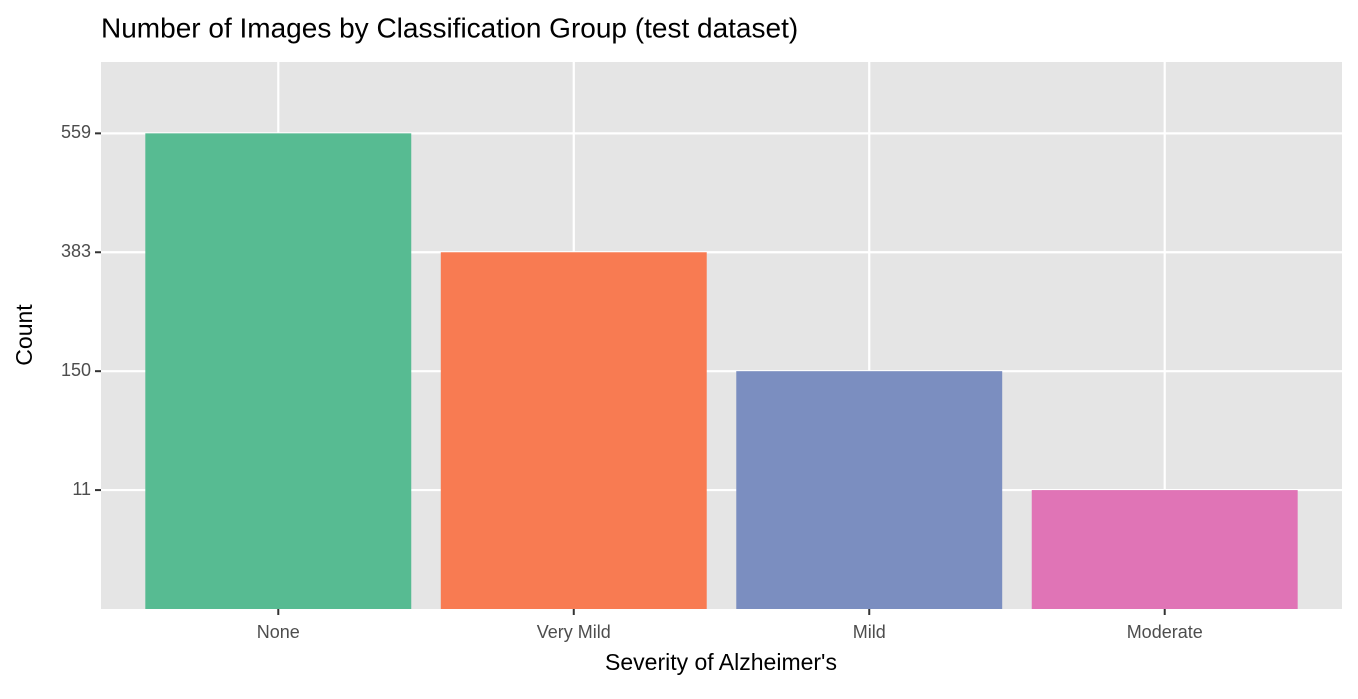 This screenshot has width=1358, height=699. I want to click on y-tick-label: 383, so click(76, 251).